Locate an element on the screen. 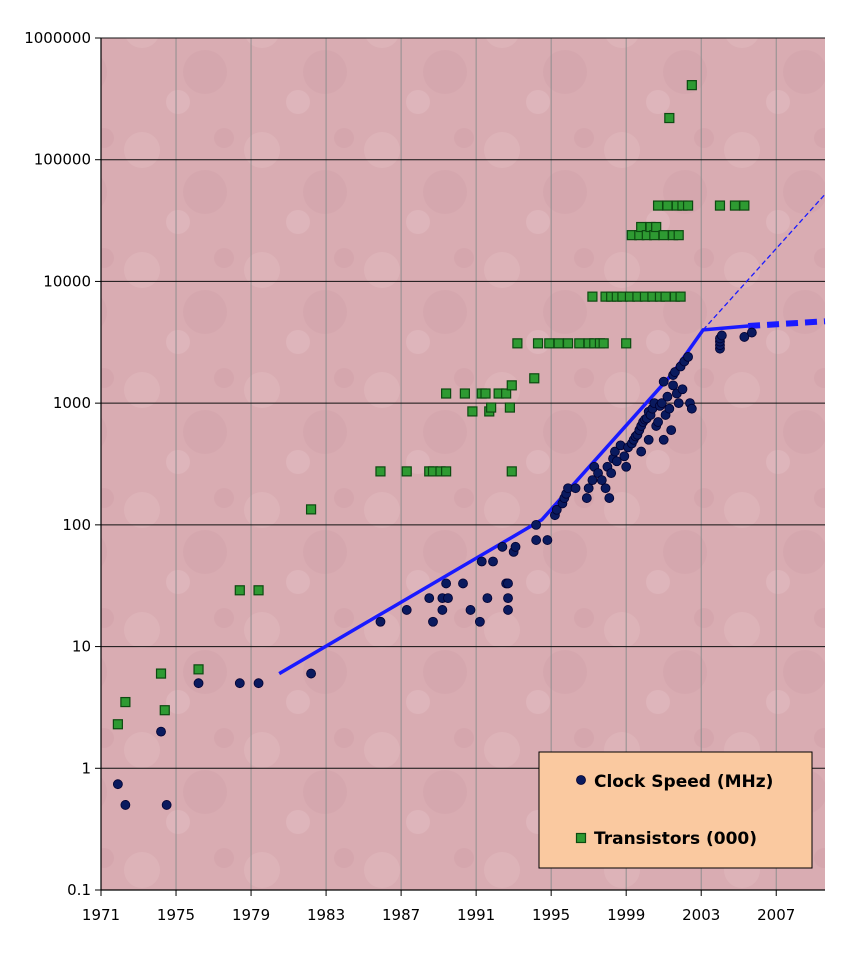 The width and height of the screenshot is (855, 957). x-tick-label: 2003 is located at coordinates (701, 915).